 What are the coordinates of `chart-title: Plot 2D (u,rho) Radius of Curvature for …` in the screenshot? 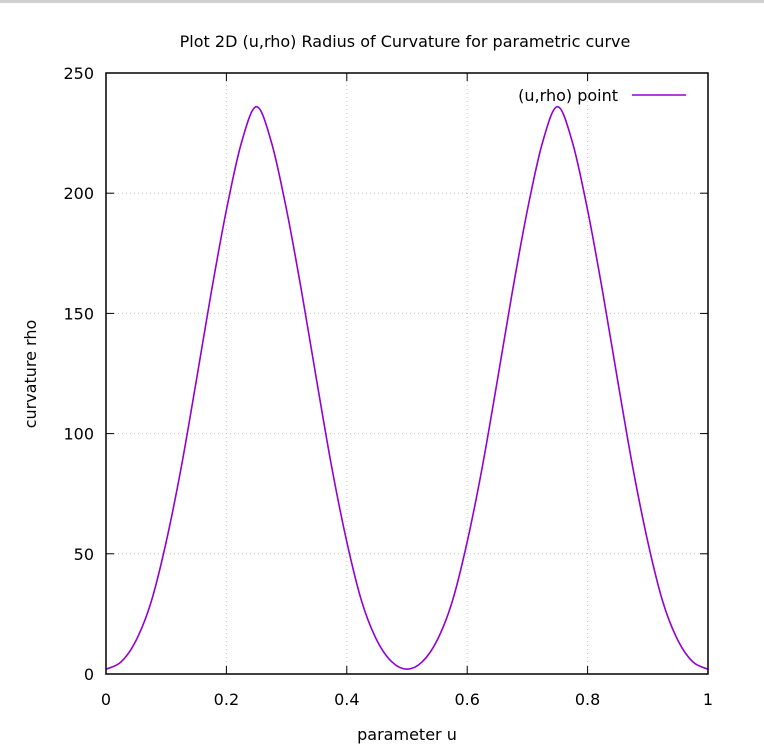 It's located at (405, 41).